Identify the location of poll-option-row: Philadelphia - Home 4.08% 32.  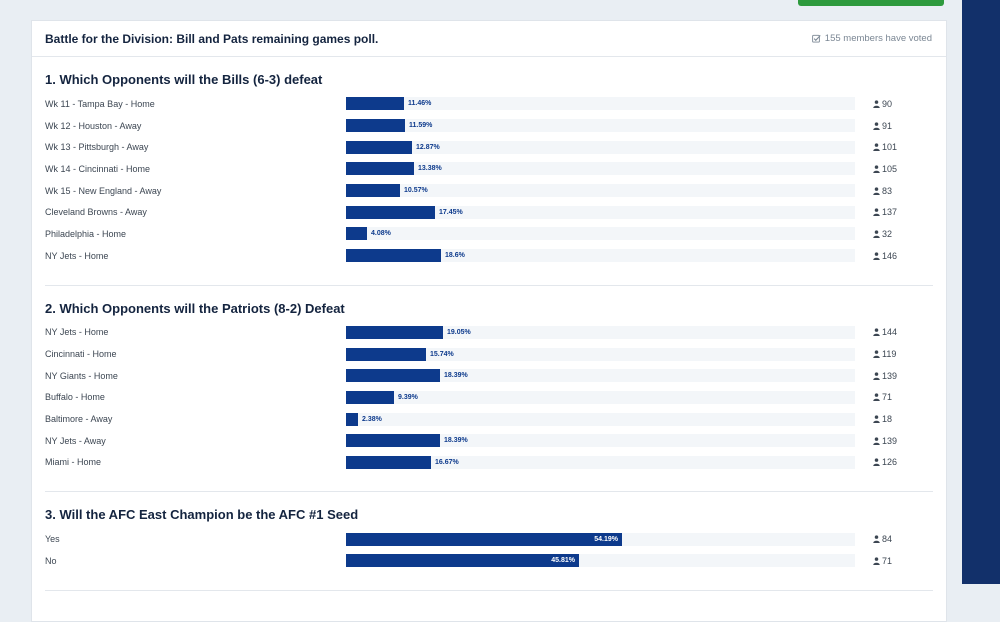
(489, 234).